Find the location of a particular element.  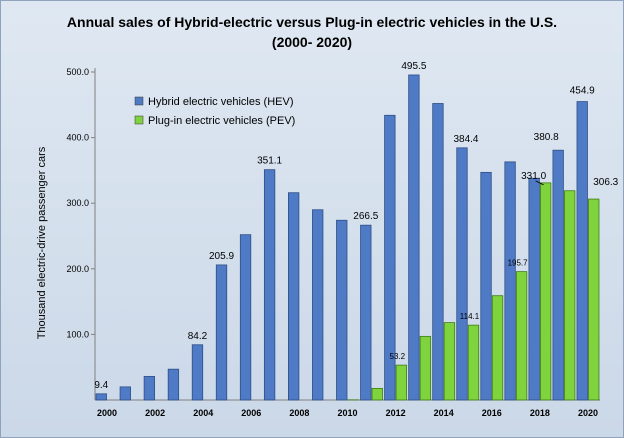

y-tick-label: 200.0 is located at coordinates (77, 269).